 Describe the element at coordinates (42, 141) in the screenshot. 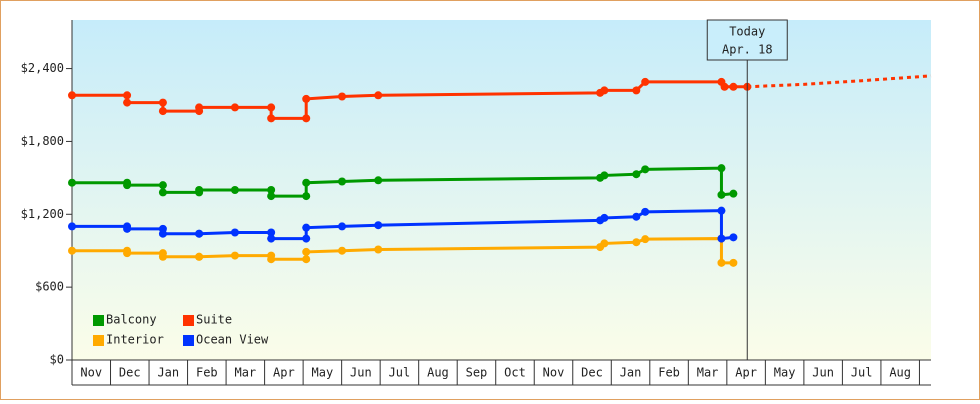

I see `y-tick-label: $1,800` at that location.